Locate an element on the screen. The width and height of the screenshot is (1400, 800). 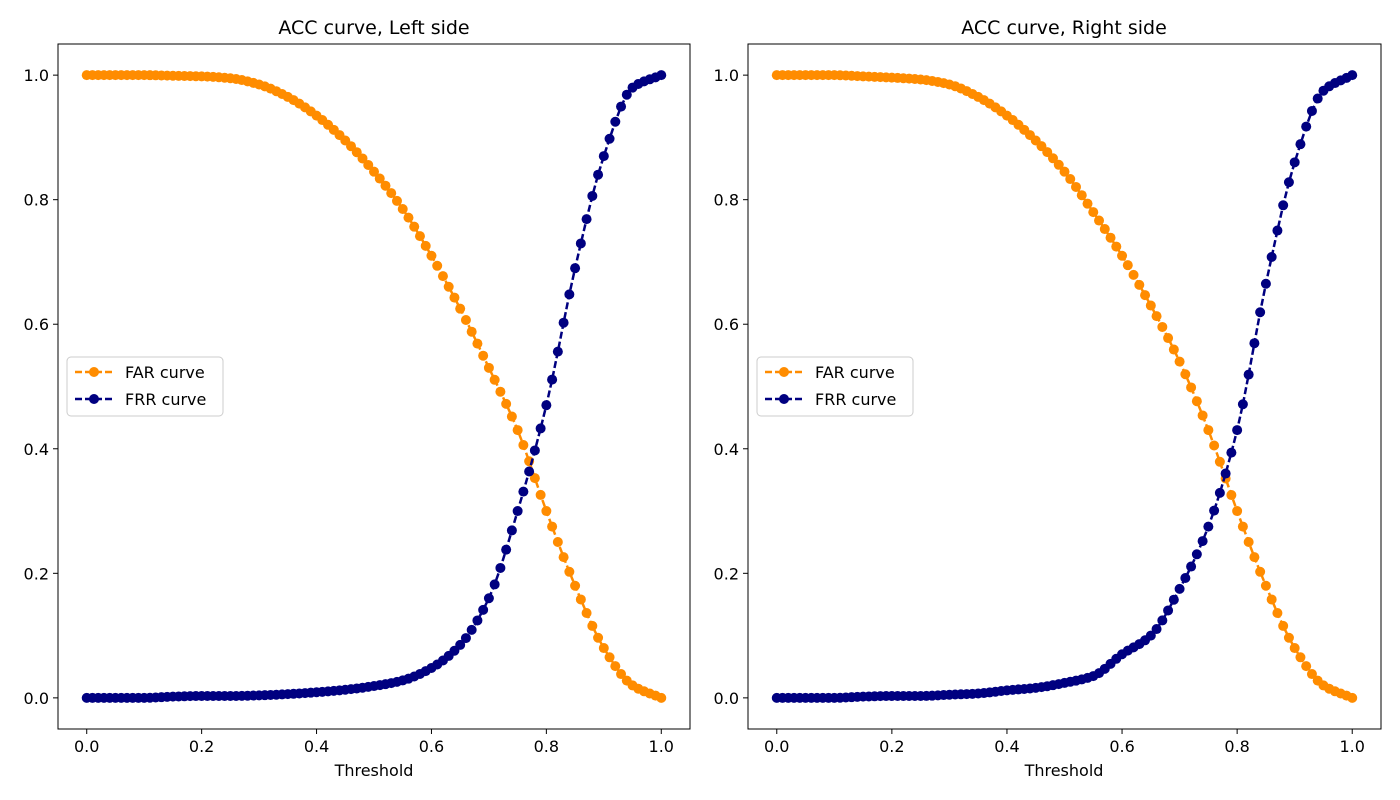
y-tick-label: 0.6 is located at coordinates (36, 324).